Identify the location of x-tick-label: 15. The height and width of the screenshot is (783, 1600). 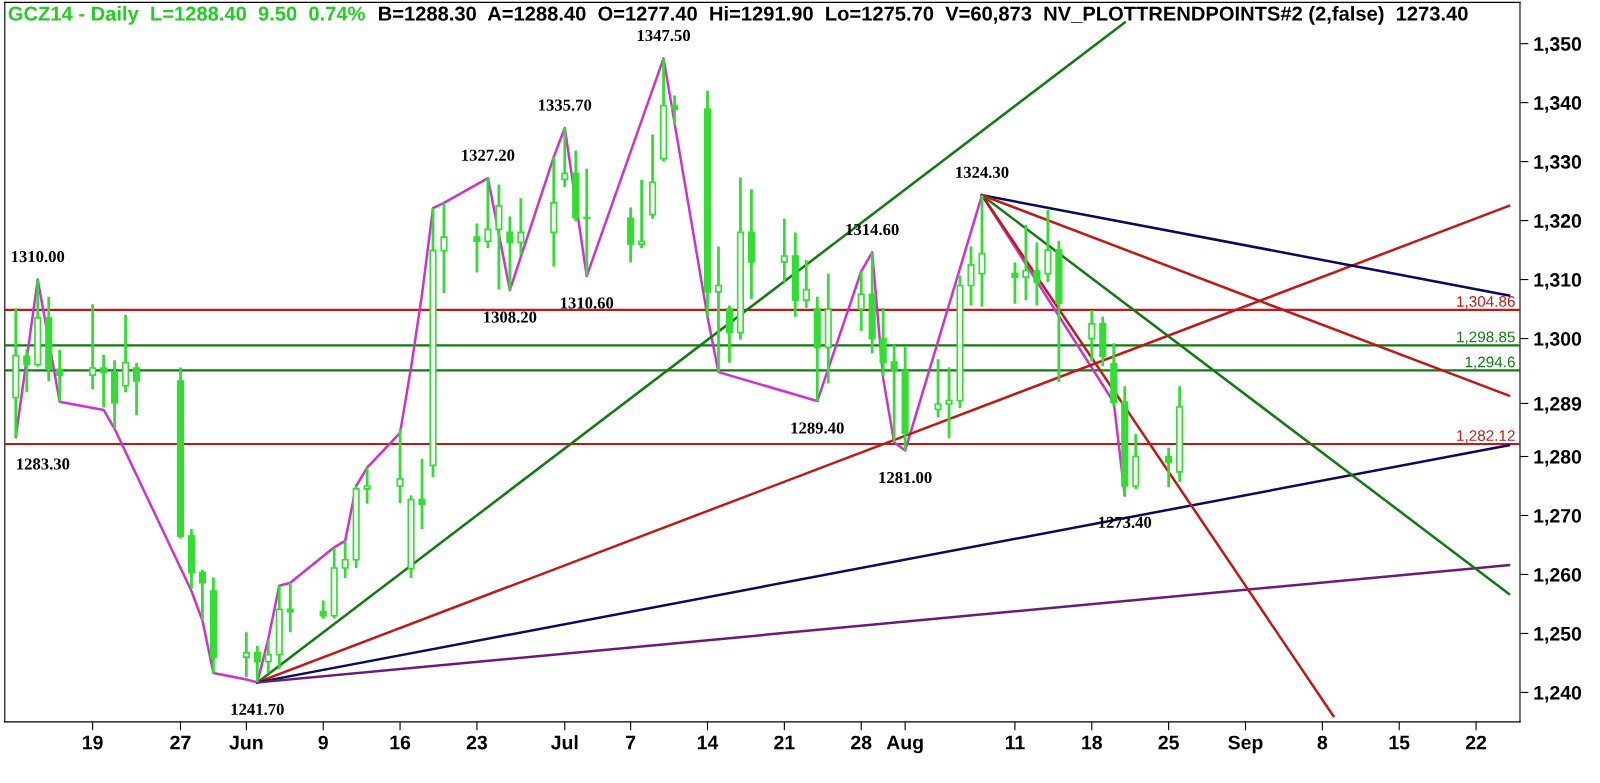
(1399, 742).